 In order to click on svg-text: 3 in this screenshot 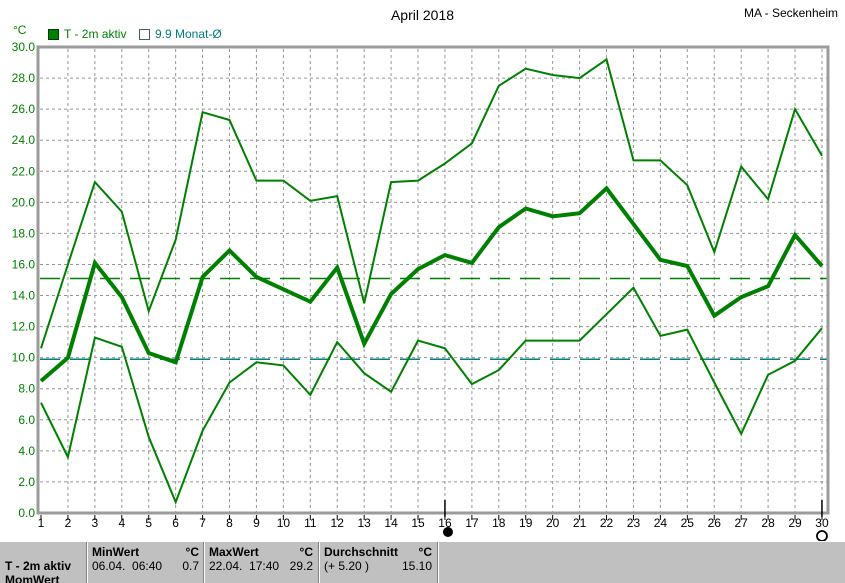, I will do `click(95, 523)`.